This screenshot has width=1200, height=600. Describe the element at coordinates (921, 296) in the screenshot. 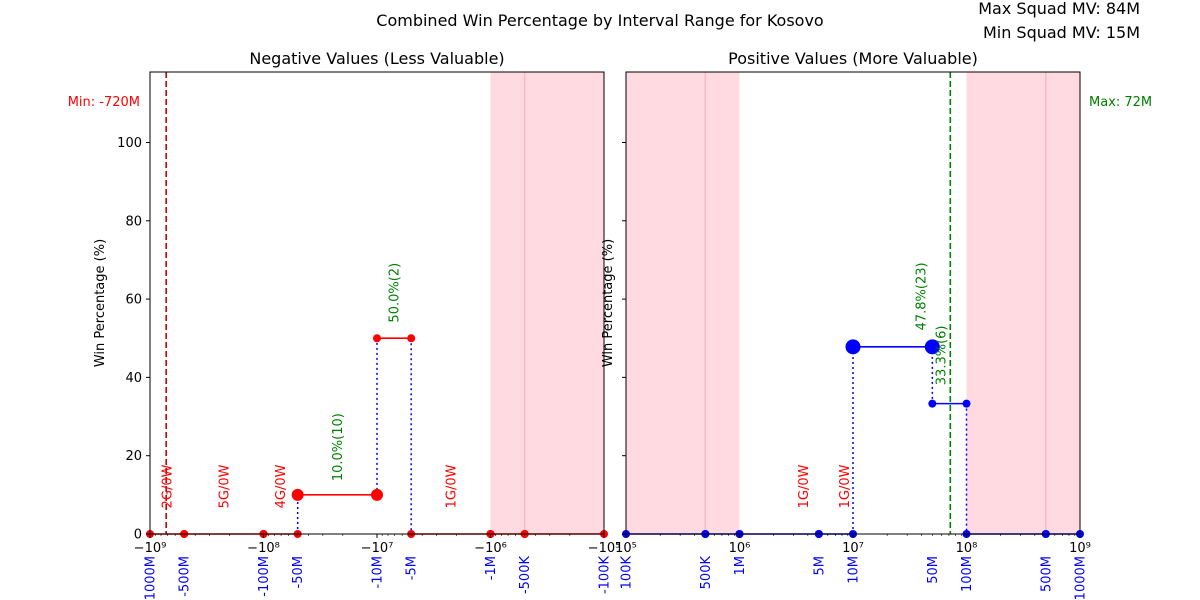

I see `pos-win-percentage-label: 47.8%(23)` at that location.